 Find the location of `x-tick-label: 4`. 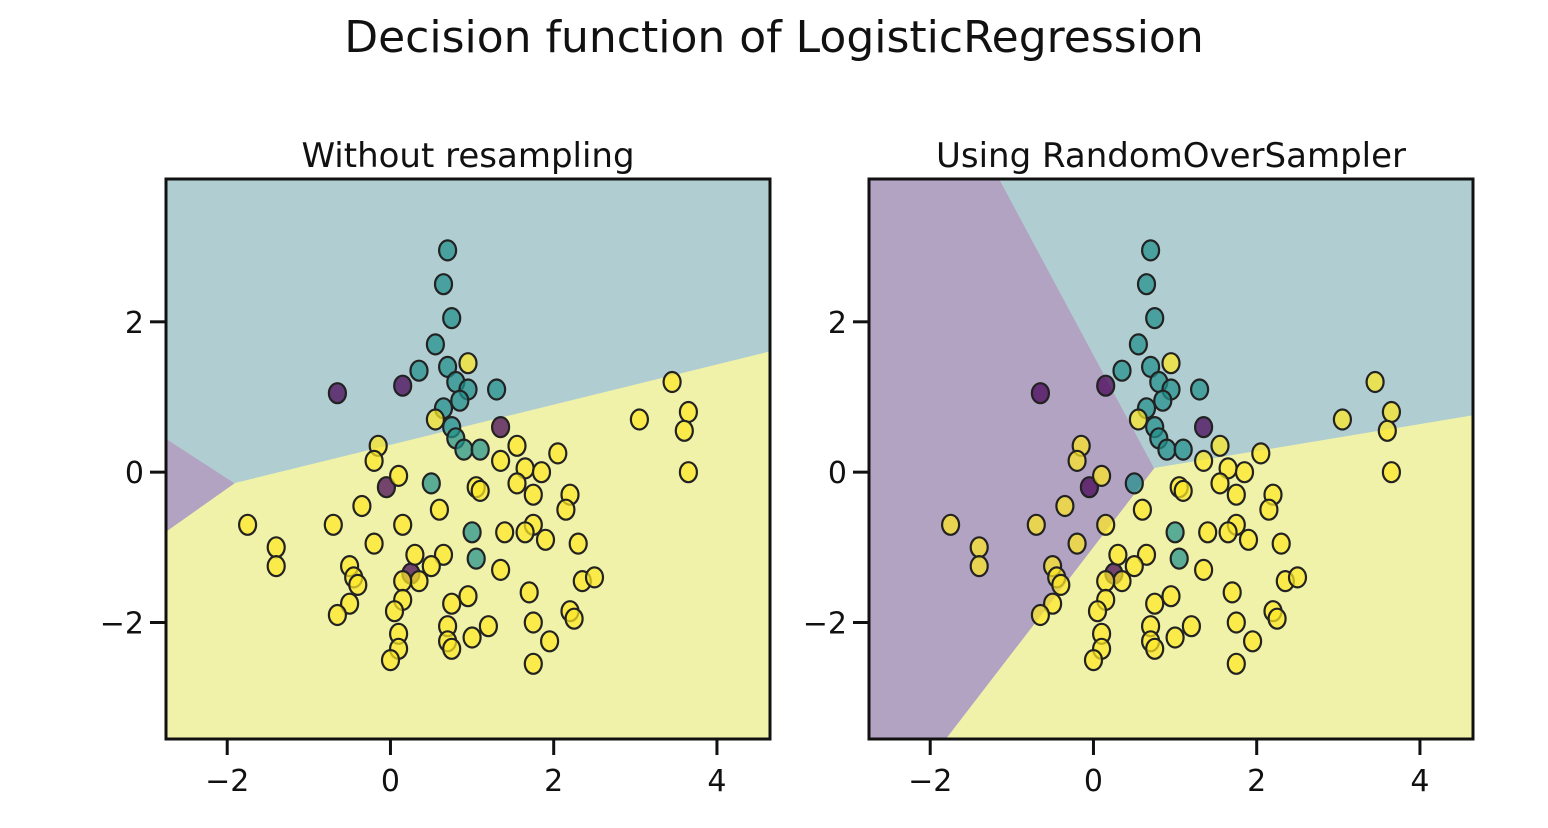

x-tick-label: 4 is located at coordinates (1419, 781).